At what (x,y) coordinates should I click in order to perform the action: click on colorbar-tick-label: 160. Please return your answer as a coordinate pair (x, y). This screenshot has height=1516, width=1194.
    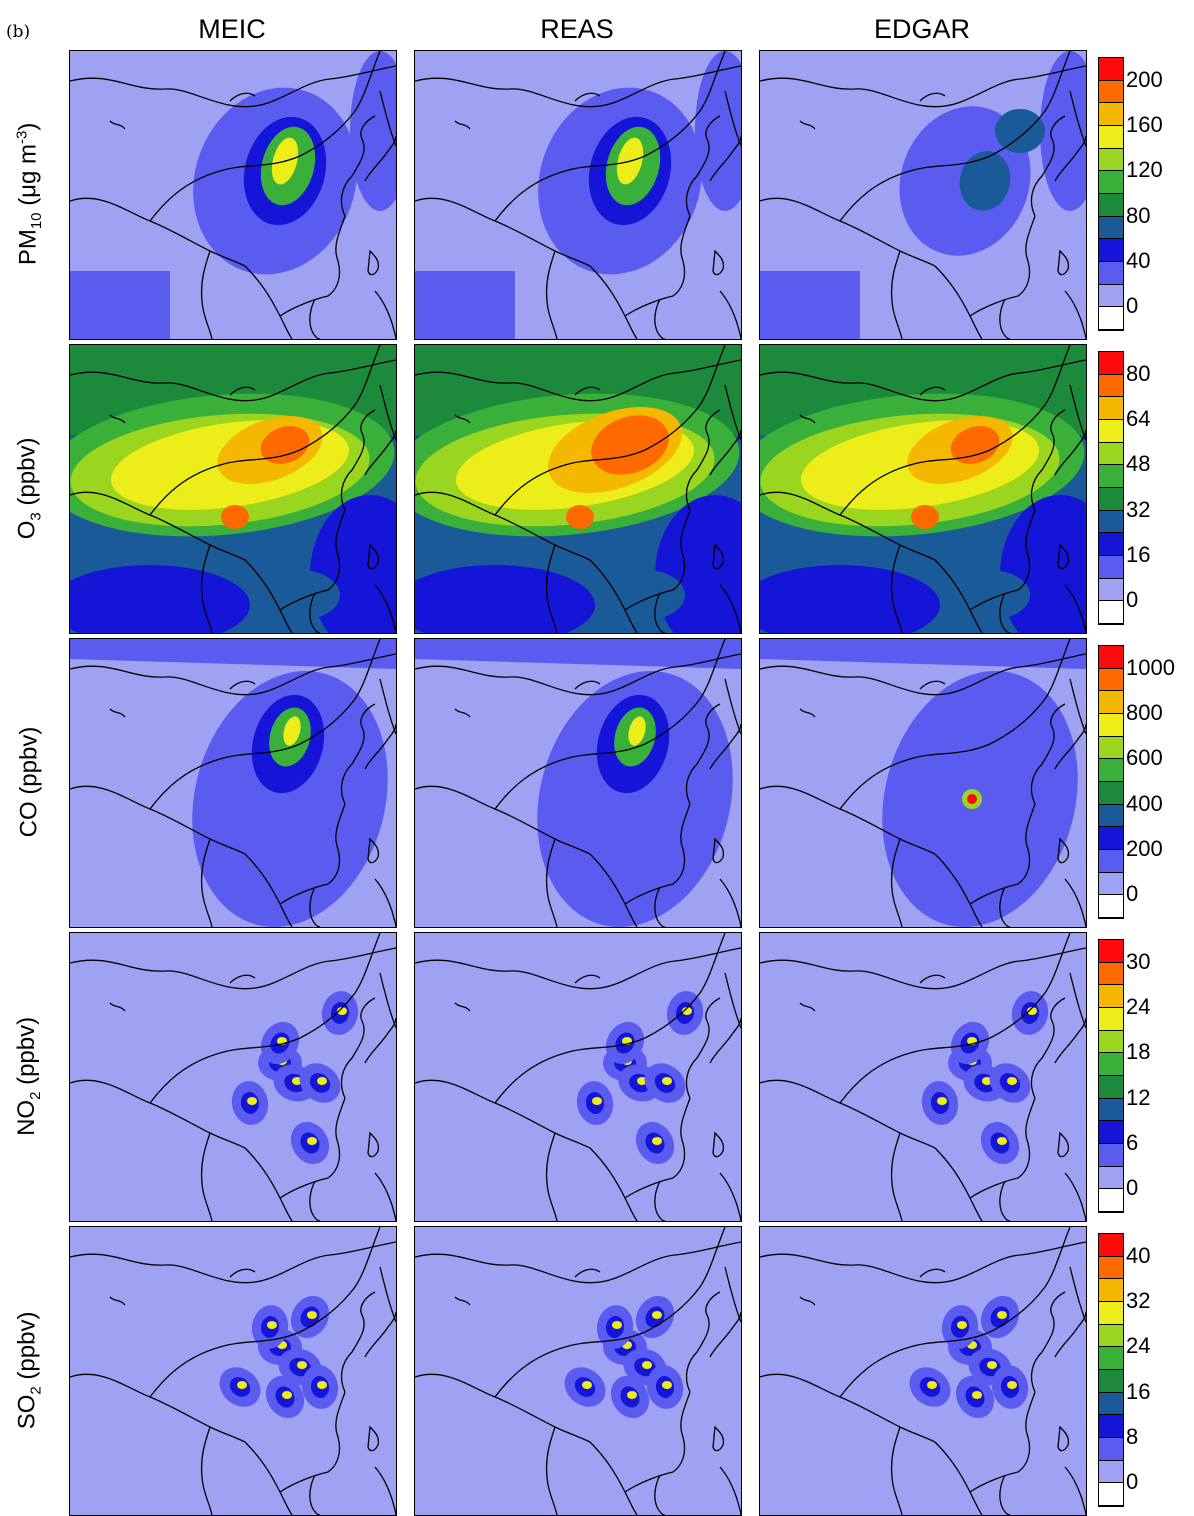
    Looking at the image, I should click on (1144, 124).